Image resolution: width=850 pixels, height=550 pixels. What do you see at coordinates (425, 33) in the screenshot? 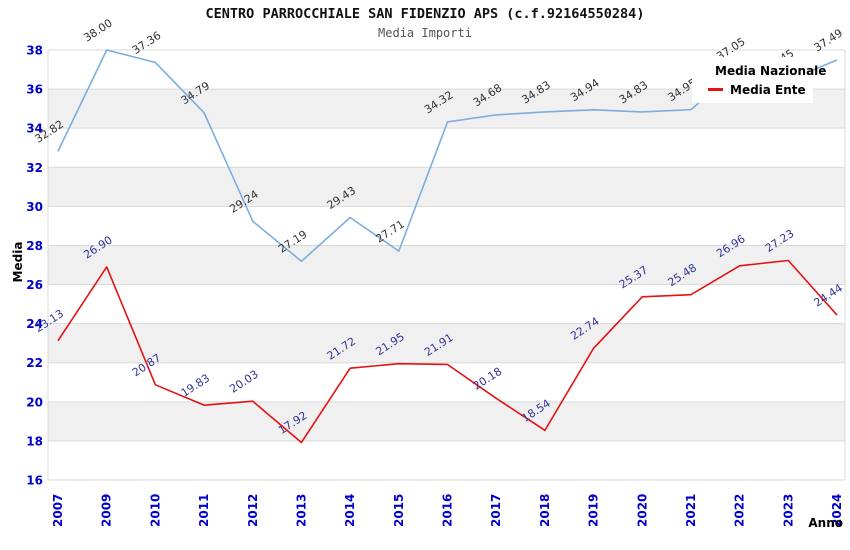
I see `chart-subtitle: Media Importi` at bounding box center [425, 33].